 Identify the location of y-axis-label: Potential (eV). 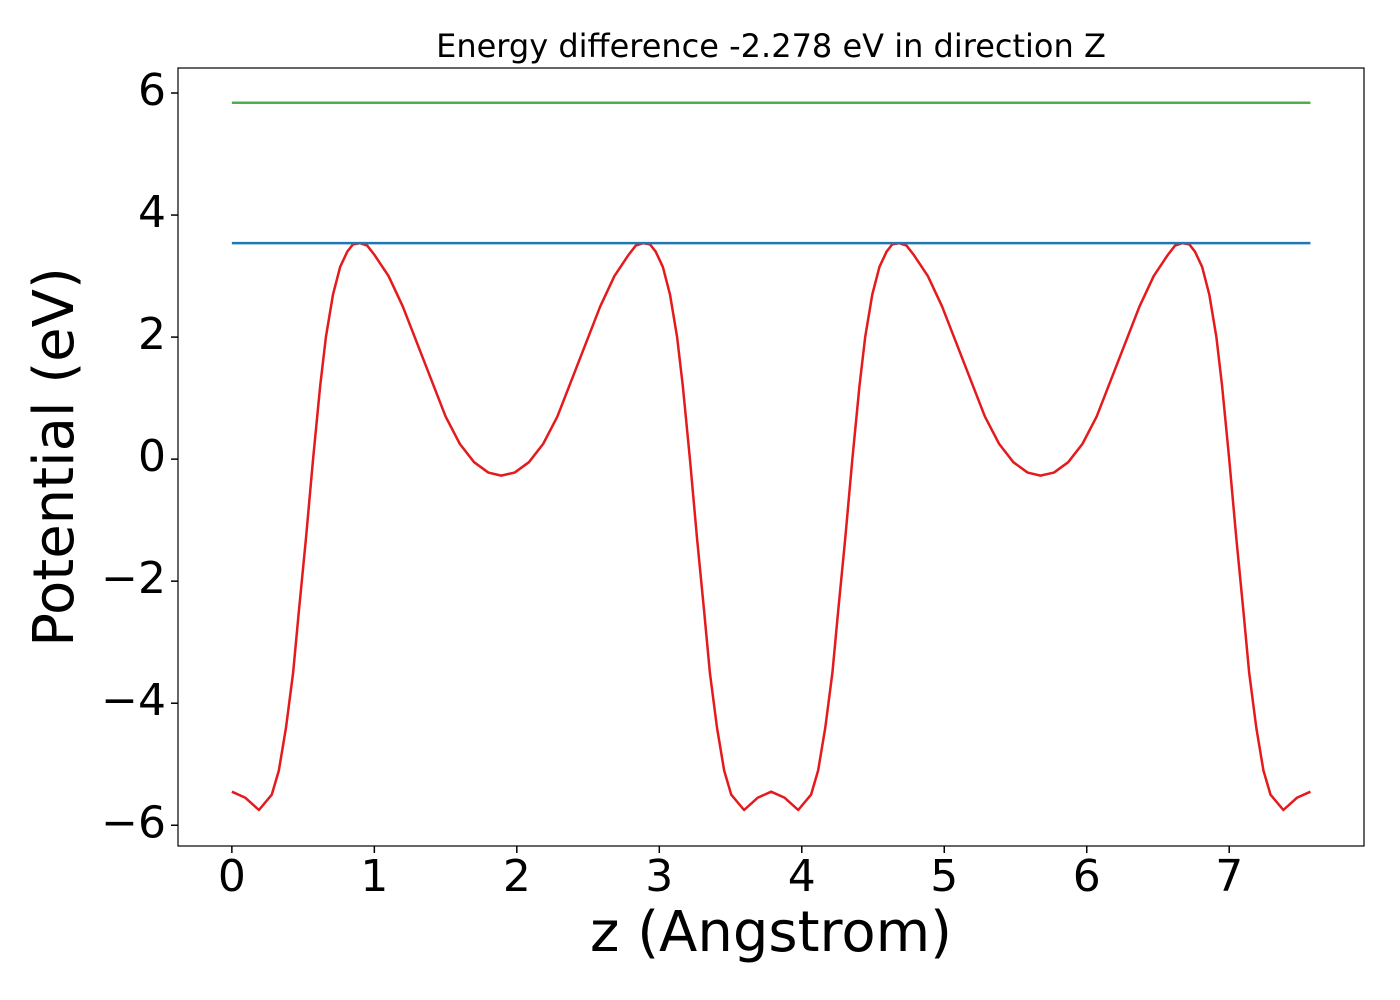
(54, 457).